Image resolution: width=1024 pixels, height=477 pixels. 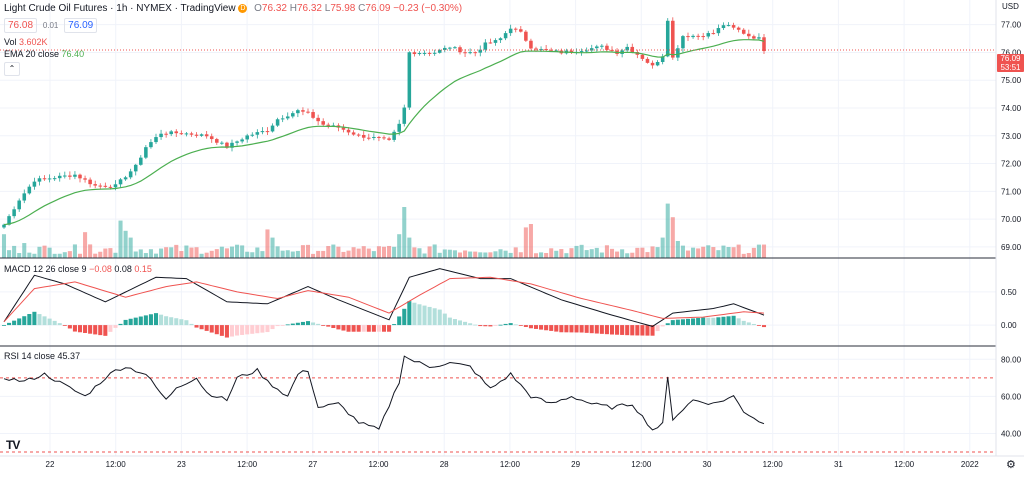 What do you see at coordinates (100, 269) in the screenshot?
I see `macd-legend-value-1: −0.08` at bounding box center [100, 269].